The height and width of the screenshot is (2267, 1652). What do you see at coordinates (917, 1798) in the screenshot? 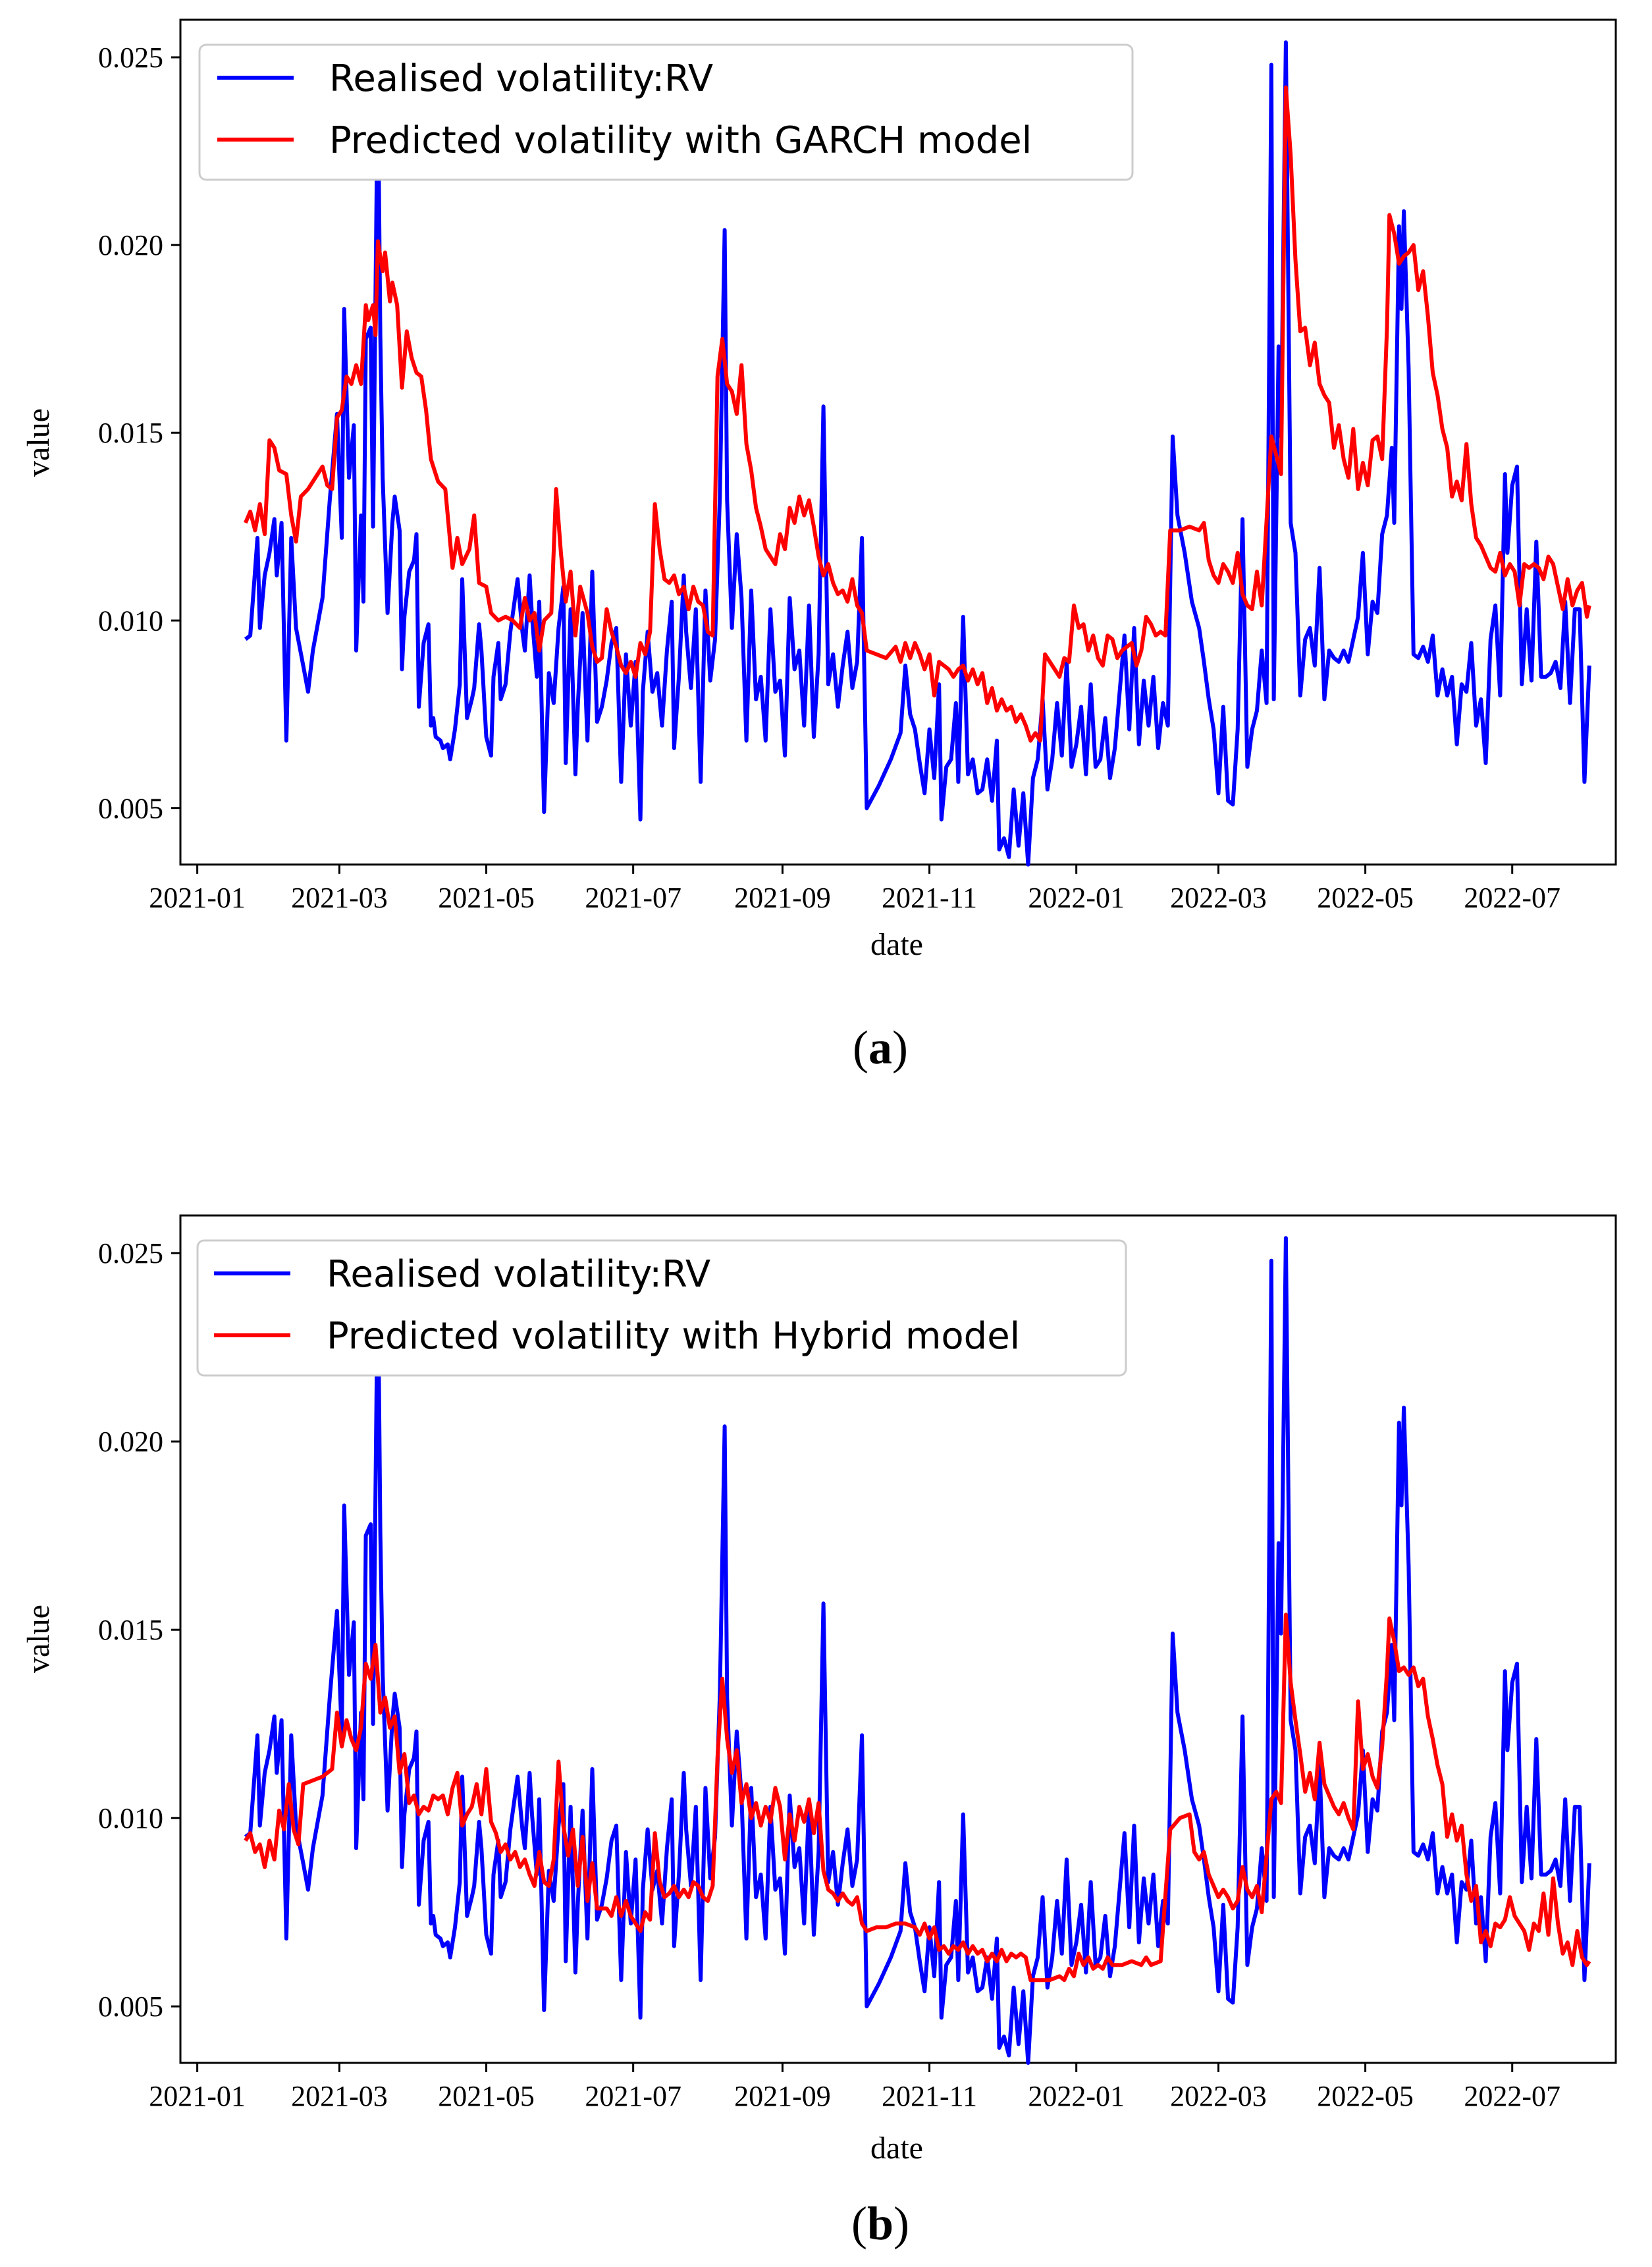
I see `series-line-predicted` at bounding box center [917, 1798].